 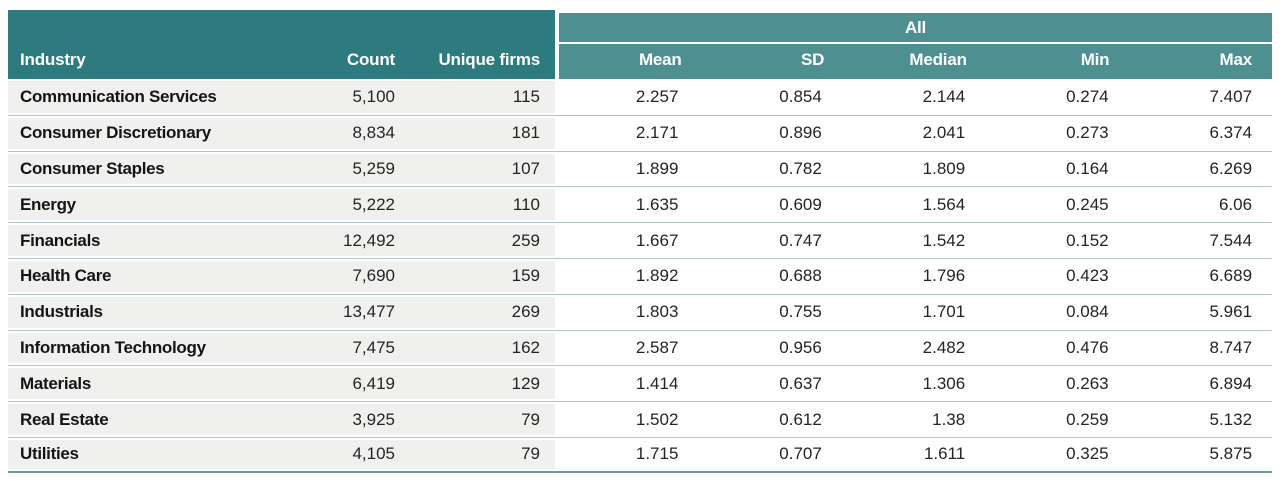 I want to click on cell-industry: Industrials, so click(x=124, y=312).